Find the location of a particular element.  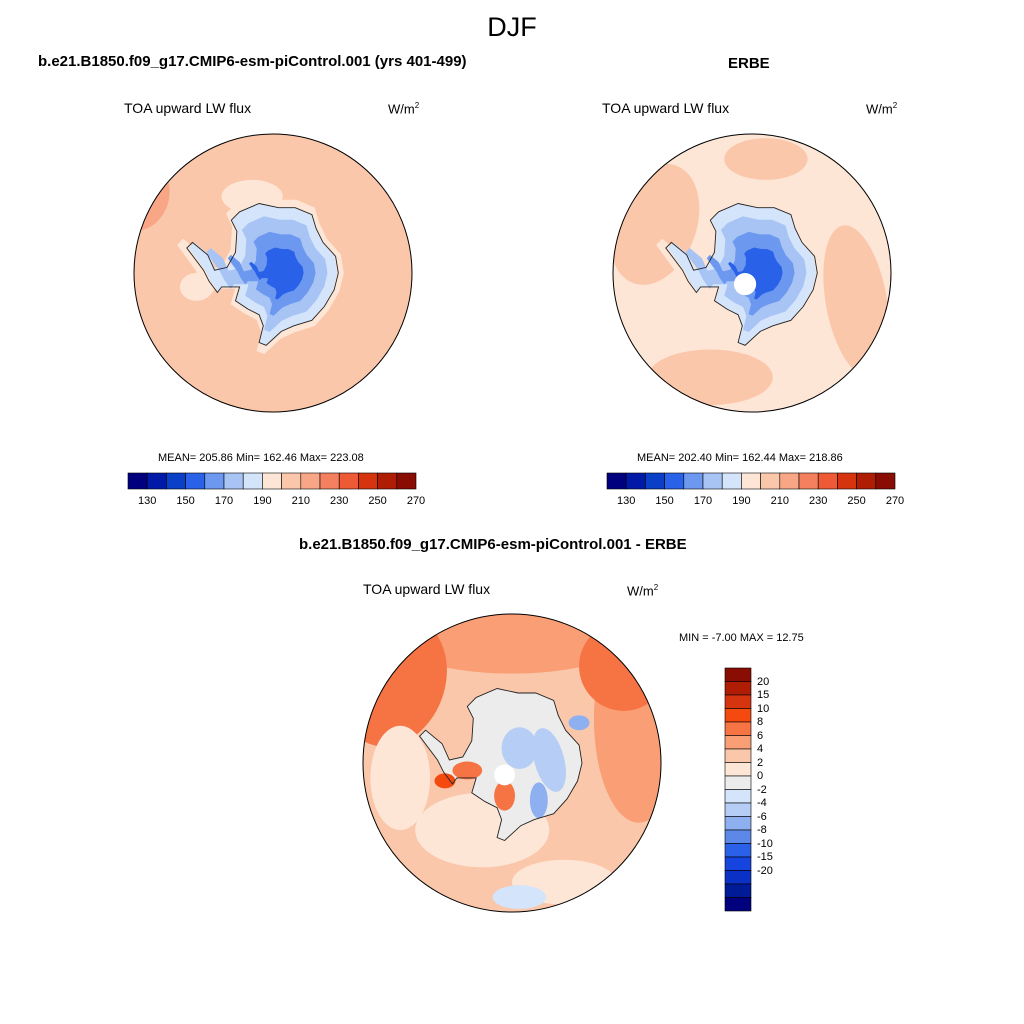

diff-polar-map is located at coordinates (512, 763).